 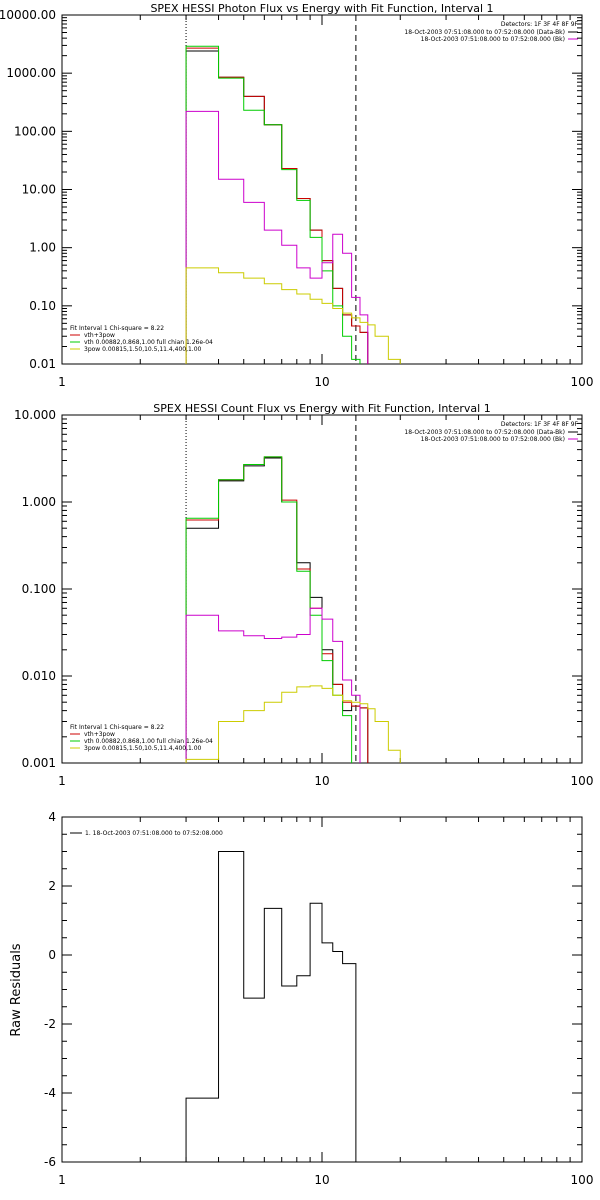 What do you see at coordinates (52, 886) in the screenshot?
I see `y-tick-label: 2` at bounding box center [52, 886].